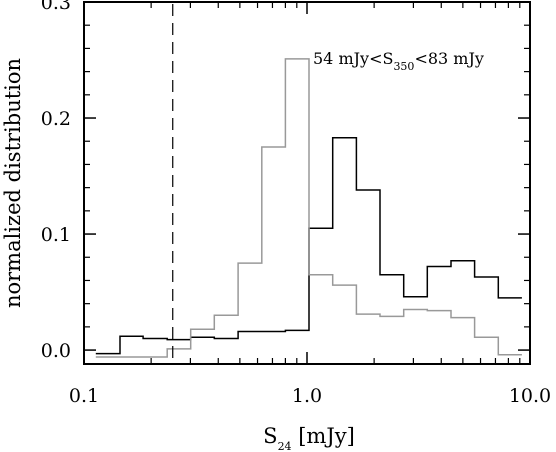 This screenshot has width=556, height=452. I want to click on annotation-sub: 350, so click(403, 66).